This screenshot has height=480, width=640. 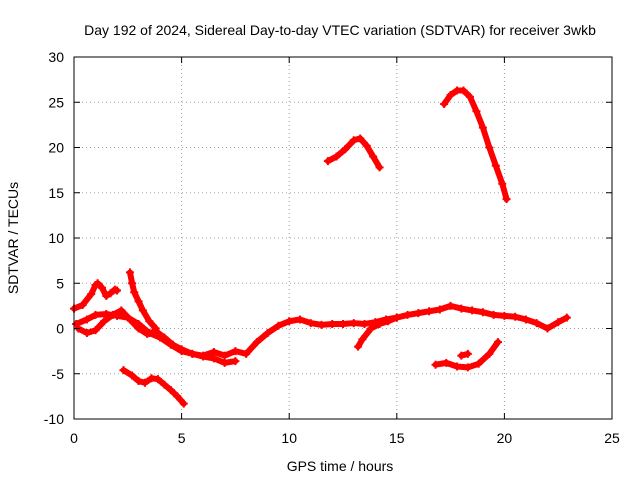 I want to click on x-axis-label: GPS time / hours, so click(x=340, y=466).